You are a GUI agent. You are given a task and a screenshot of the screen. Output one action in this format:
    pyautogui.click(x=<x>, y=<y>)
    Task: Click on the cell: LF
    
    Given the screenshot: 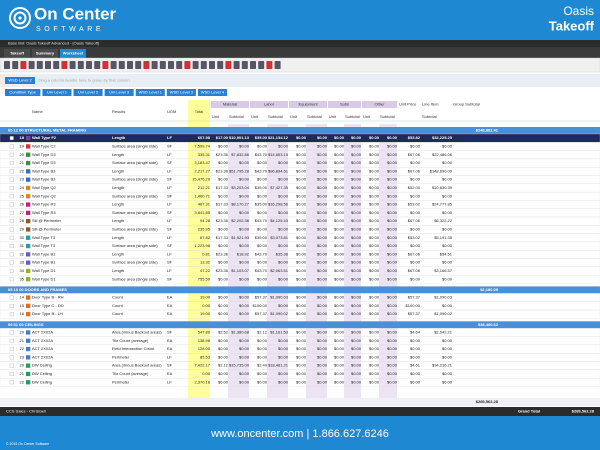 What is the action you would take?
    pyautogui.click(x=169, y=137)
    